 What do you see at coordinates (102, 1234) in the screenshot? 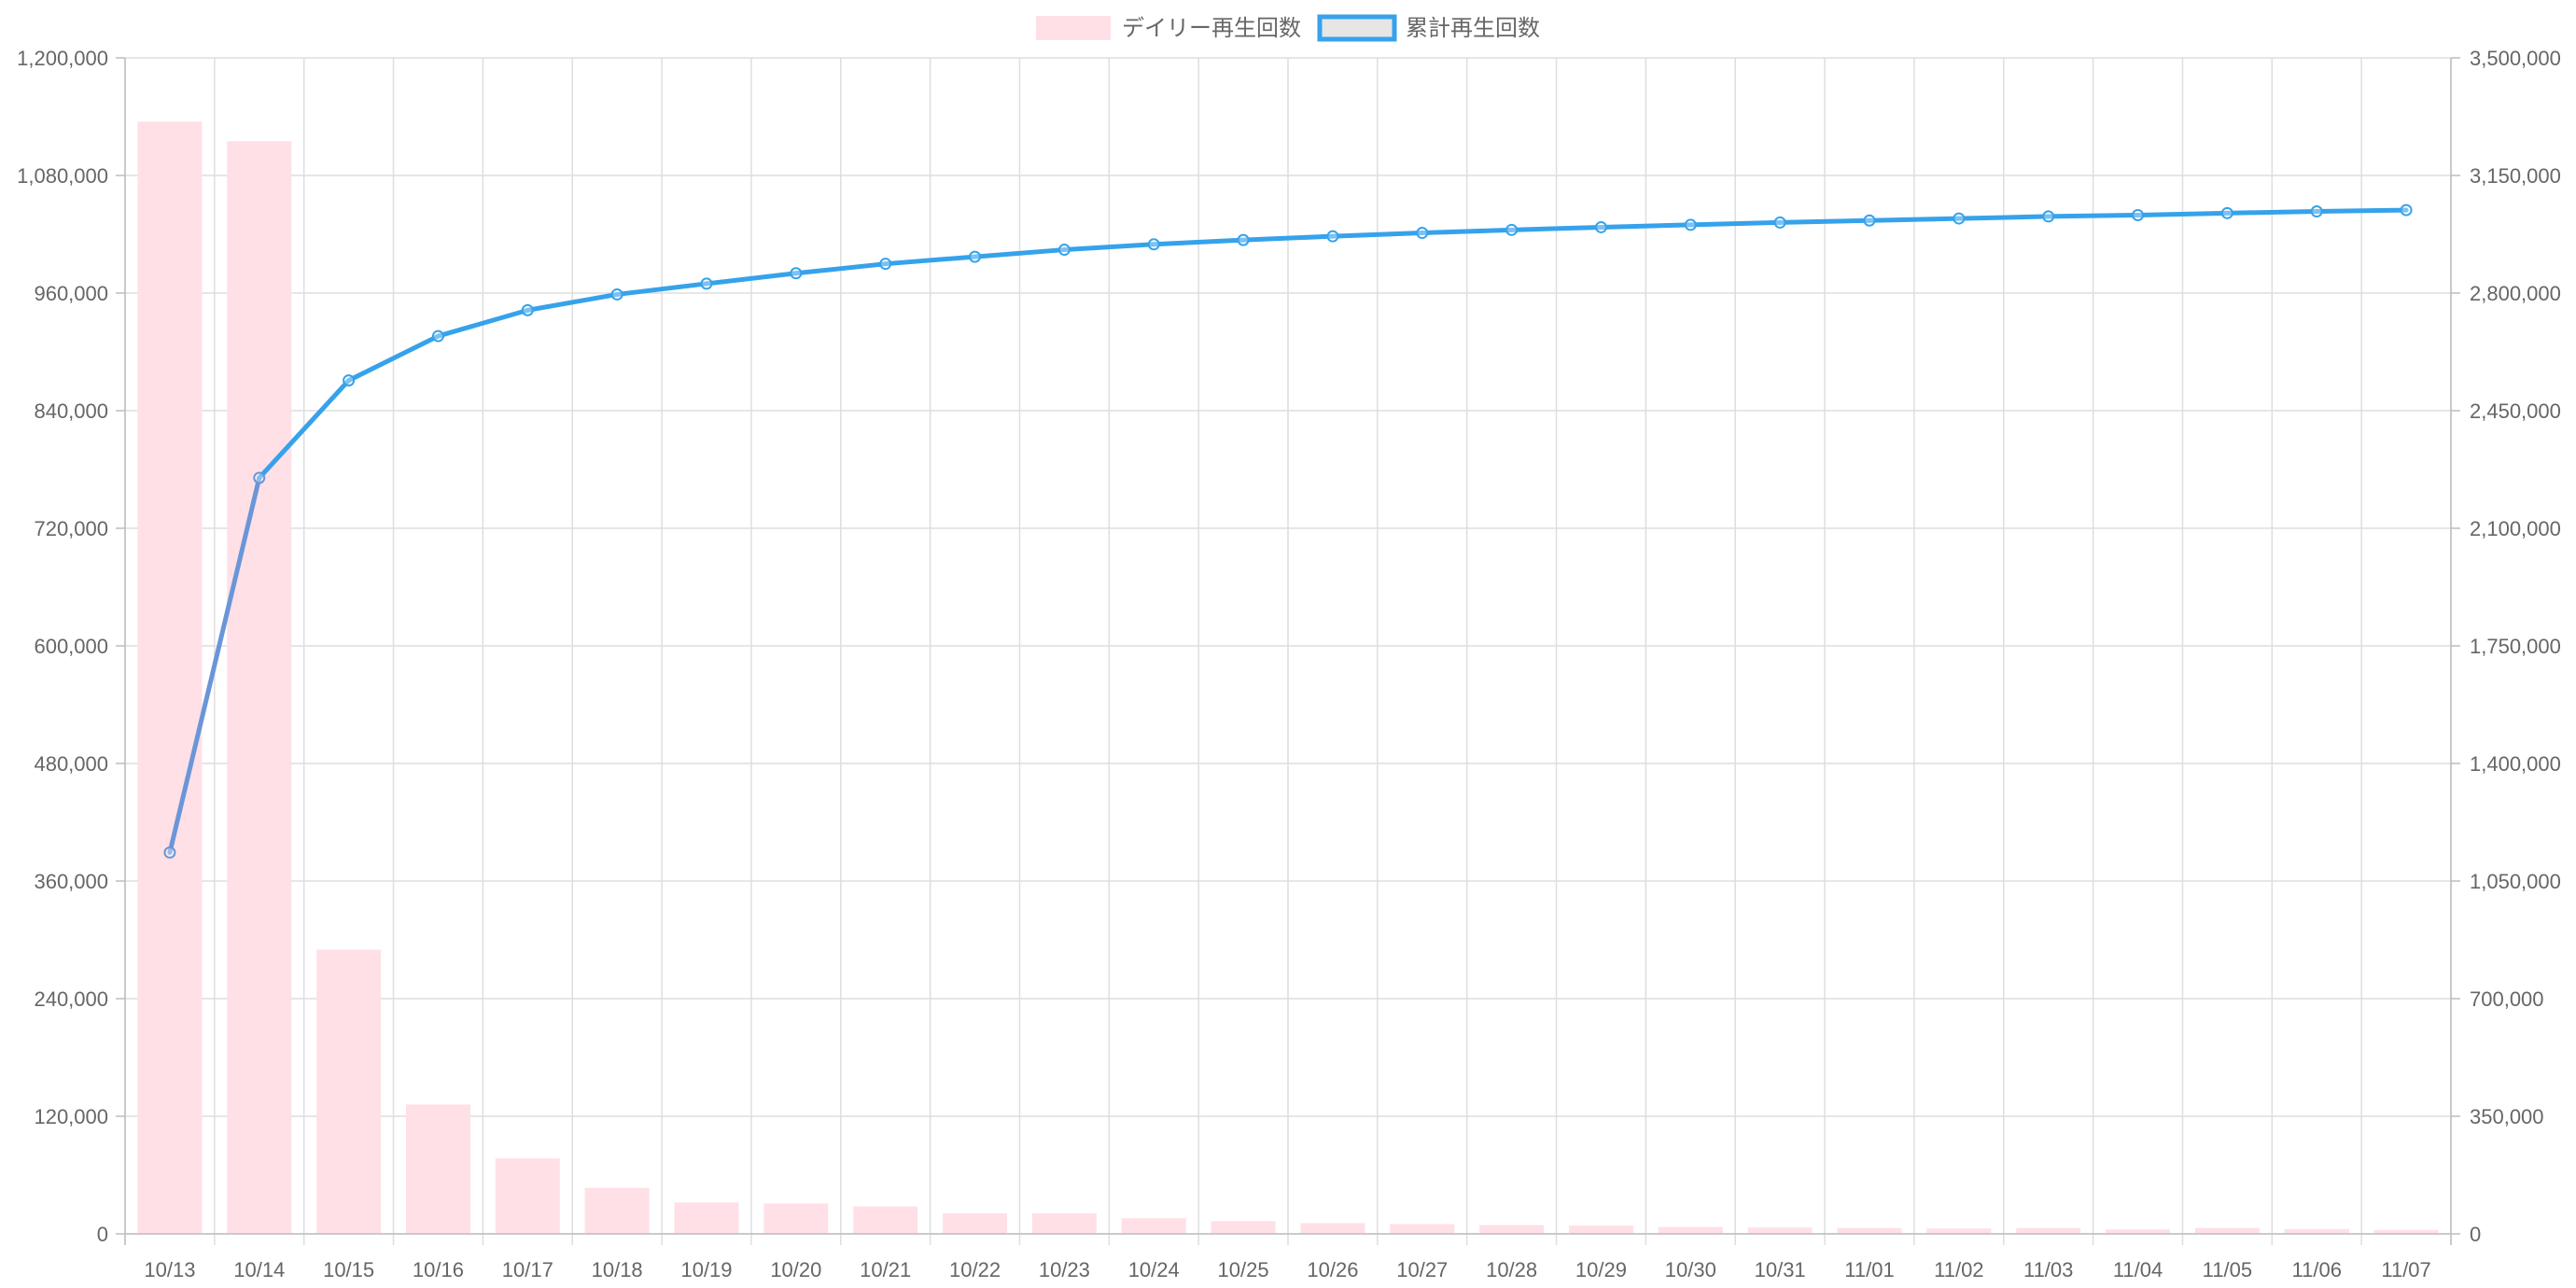
I see `y-left-tick-label: 0` at bounding box center [102, 1234].